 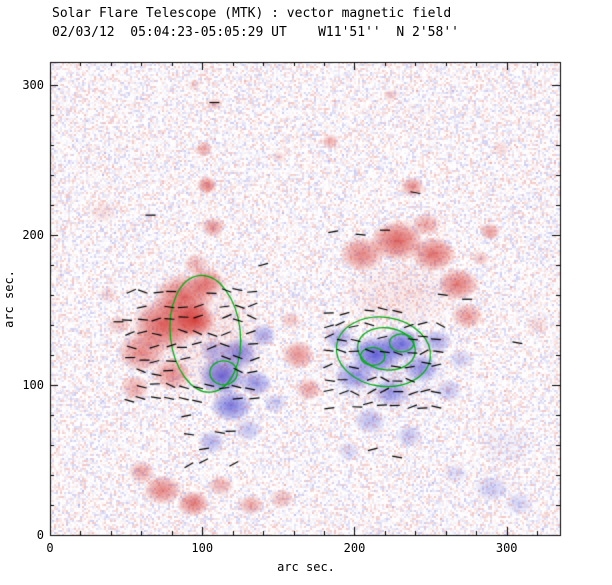 I want to click on x-tick-label: 300, so click(x=506, y=548).